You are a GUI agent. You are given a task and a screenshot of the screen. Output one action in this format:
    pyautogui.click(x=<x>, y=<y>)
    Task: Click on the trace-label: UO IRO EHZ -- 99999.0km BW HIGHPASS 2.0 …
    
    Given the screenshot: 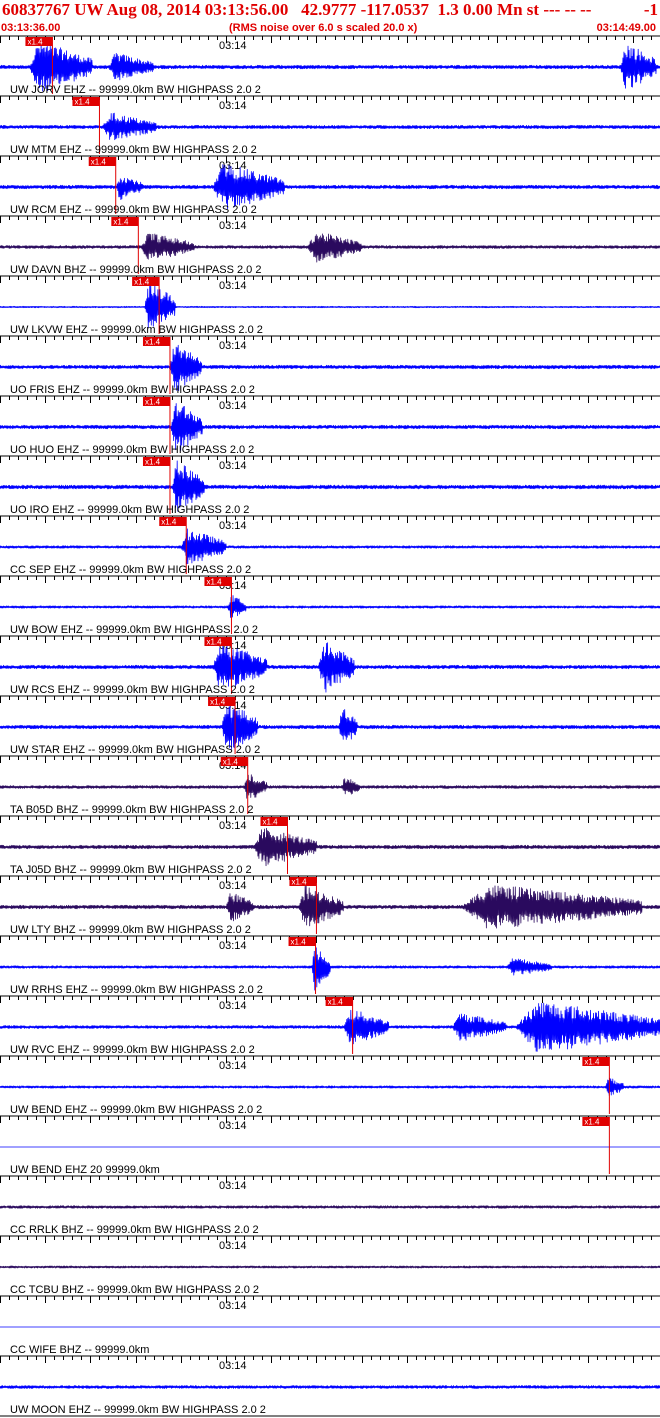 What is the action you would take?
    pyautogui.click(x=129, y=510)
    